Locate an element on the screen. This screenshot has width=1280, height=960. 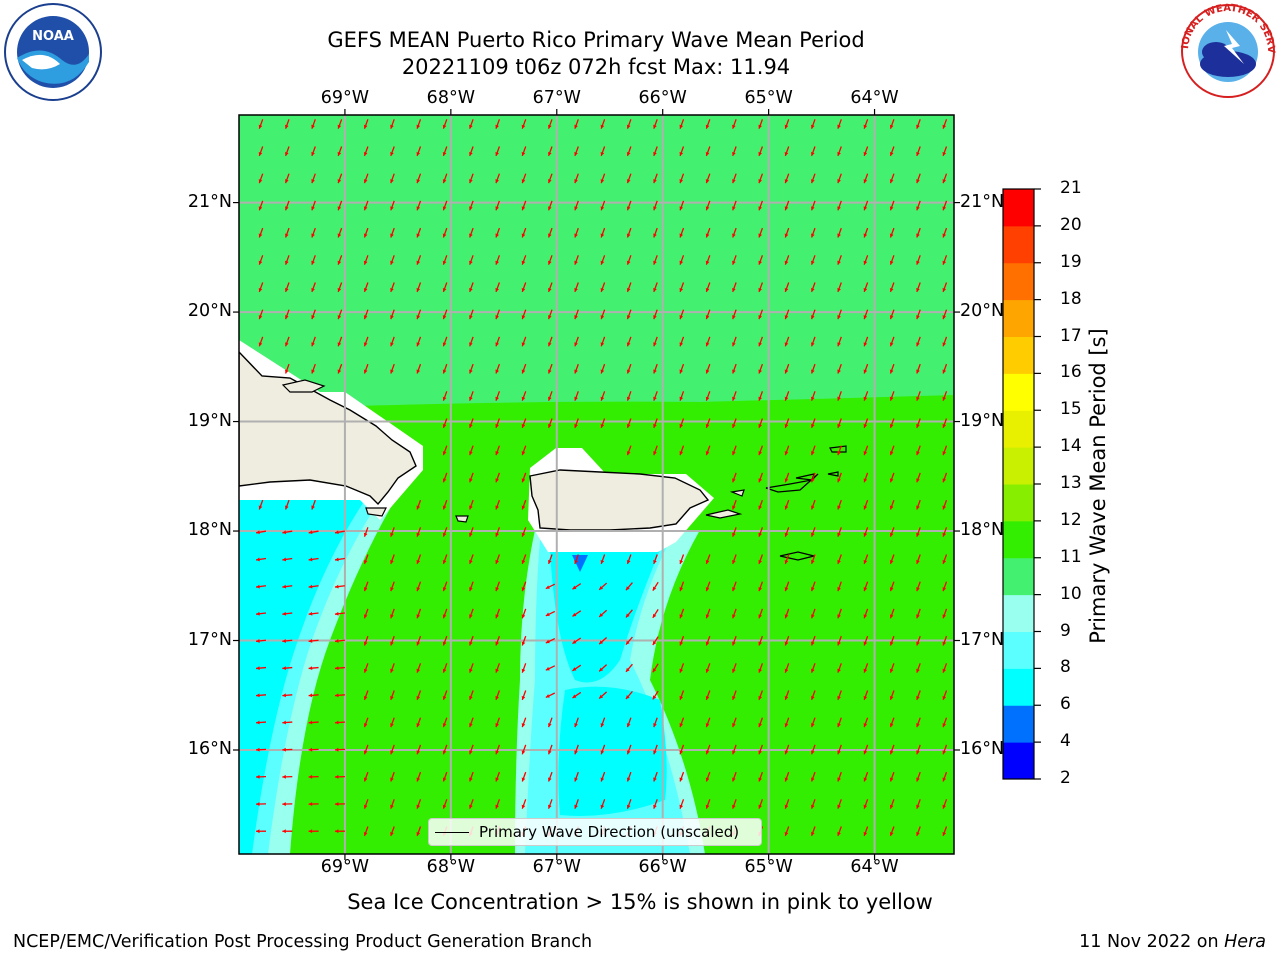
lon-label-bottom: 68°W is located at coordinates (451, 867).